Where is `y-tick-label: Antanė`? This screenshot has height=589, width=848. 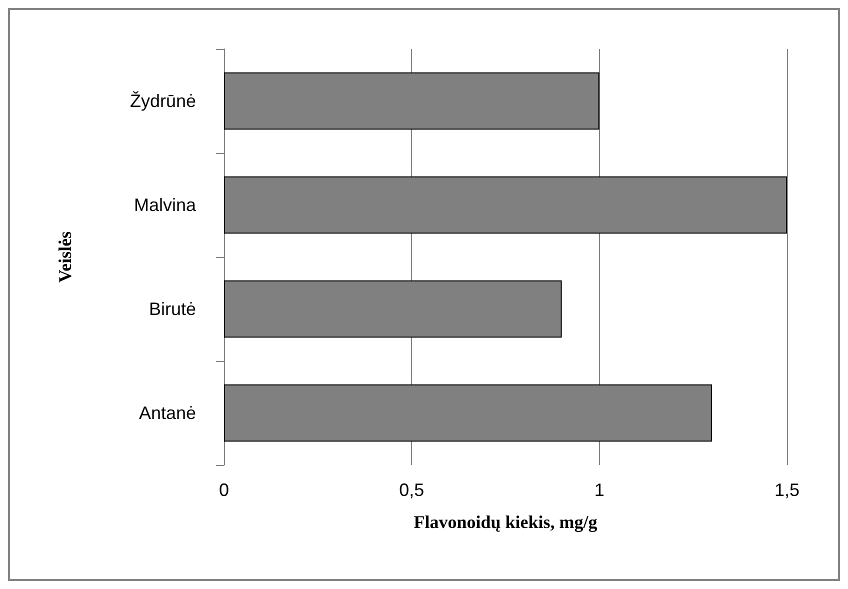
y-tick-label: Antanė is located at coordinates (167, 413).